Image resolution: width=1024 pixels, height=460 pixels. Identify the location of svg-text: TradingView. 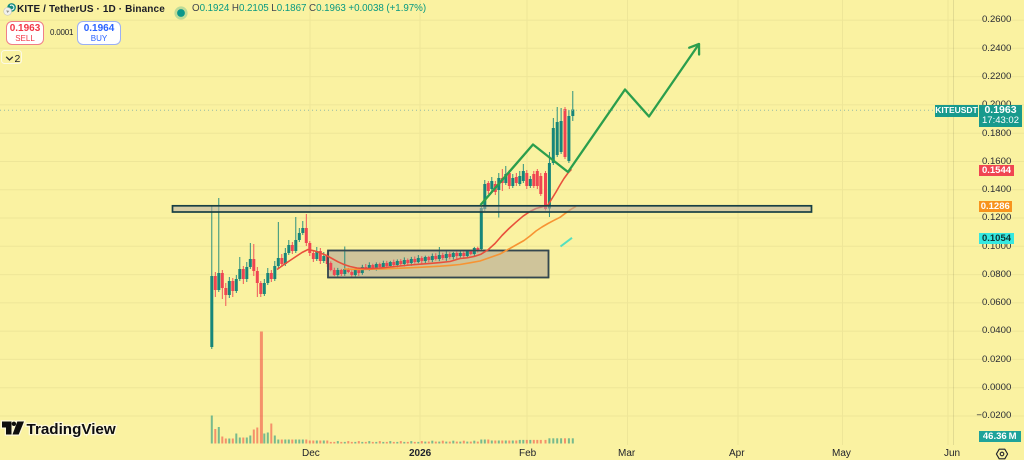
(71, 429).